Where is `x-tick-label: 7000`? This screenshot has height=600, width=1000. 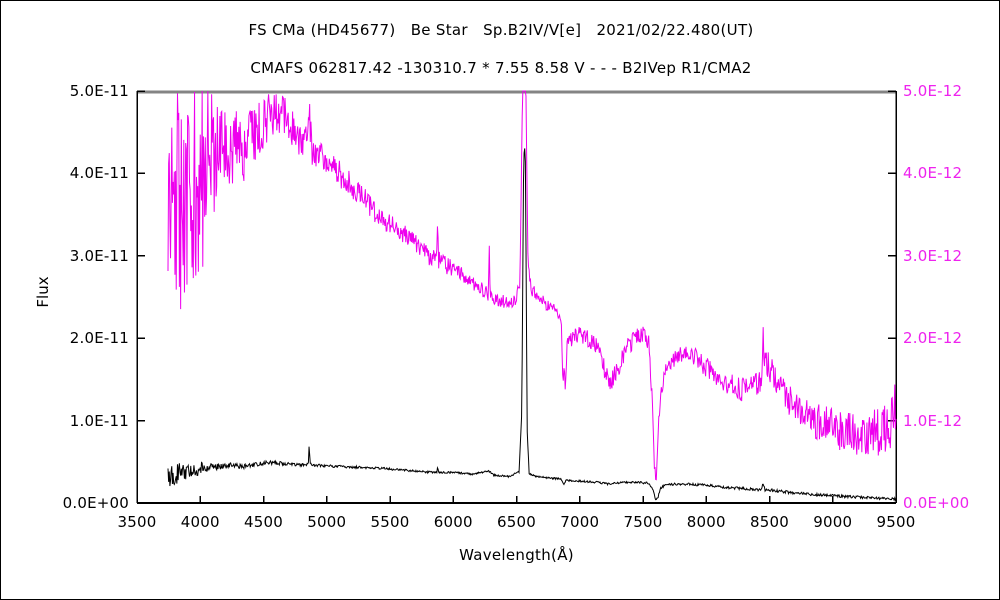 x-tick-label: 7000 is located at coordinates (580, 522).